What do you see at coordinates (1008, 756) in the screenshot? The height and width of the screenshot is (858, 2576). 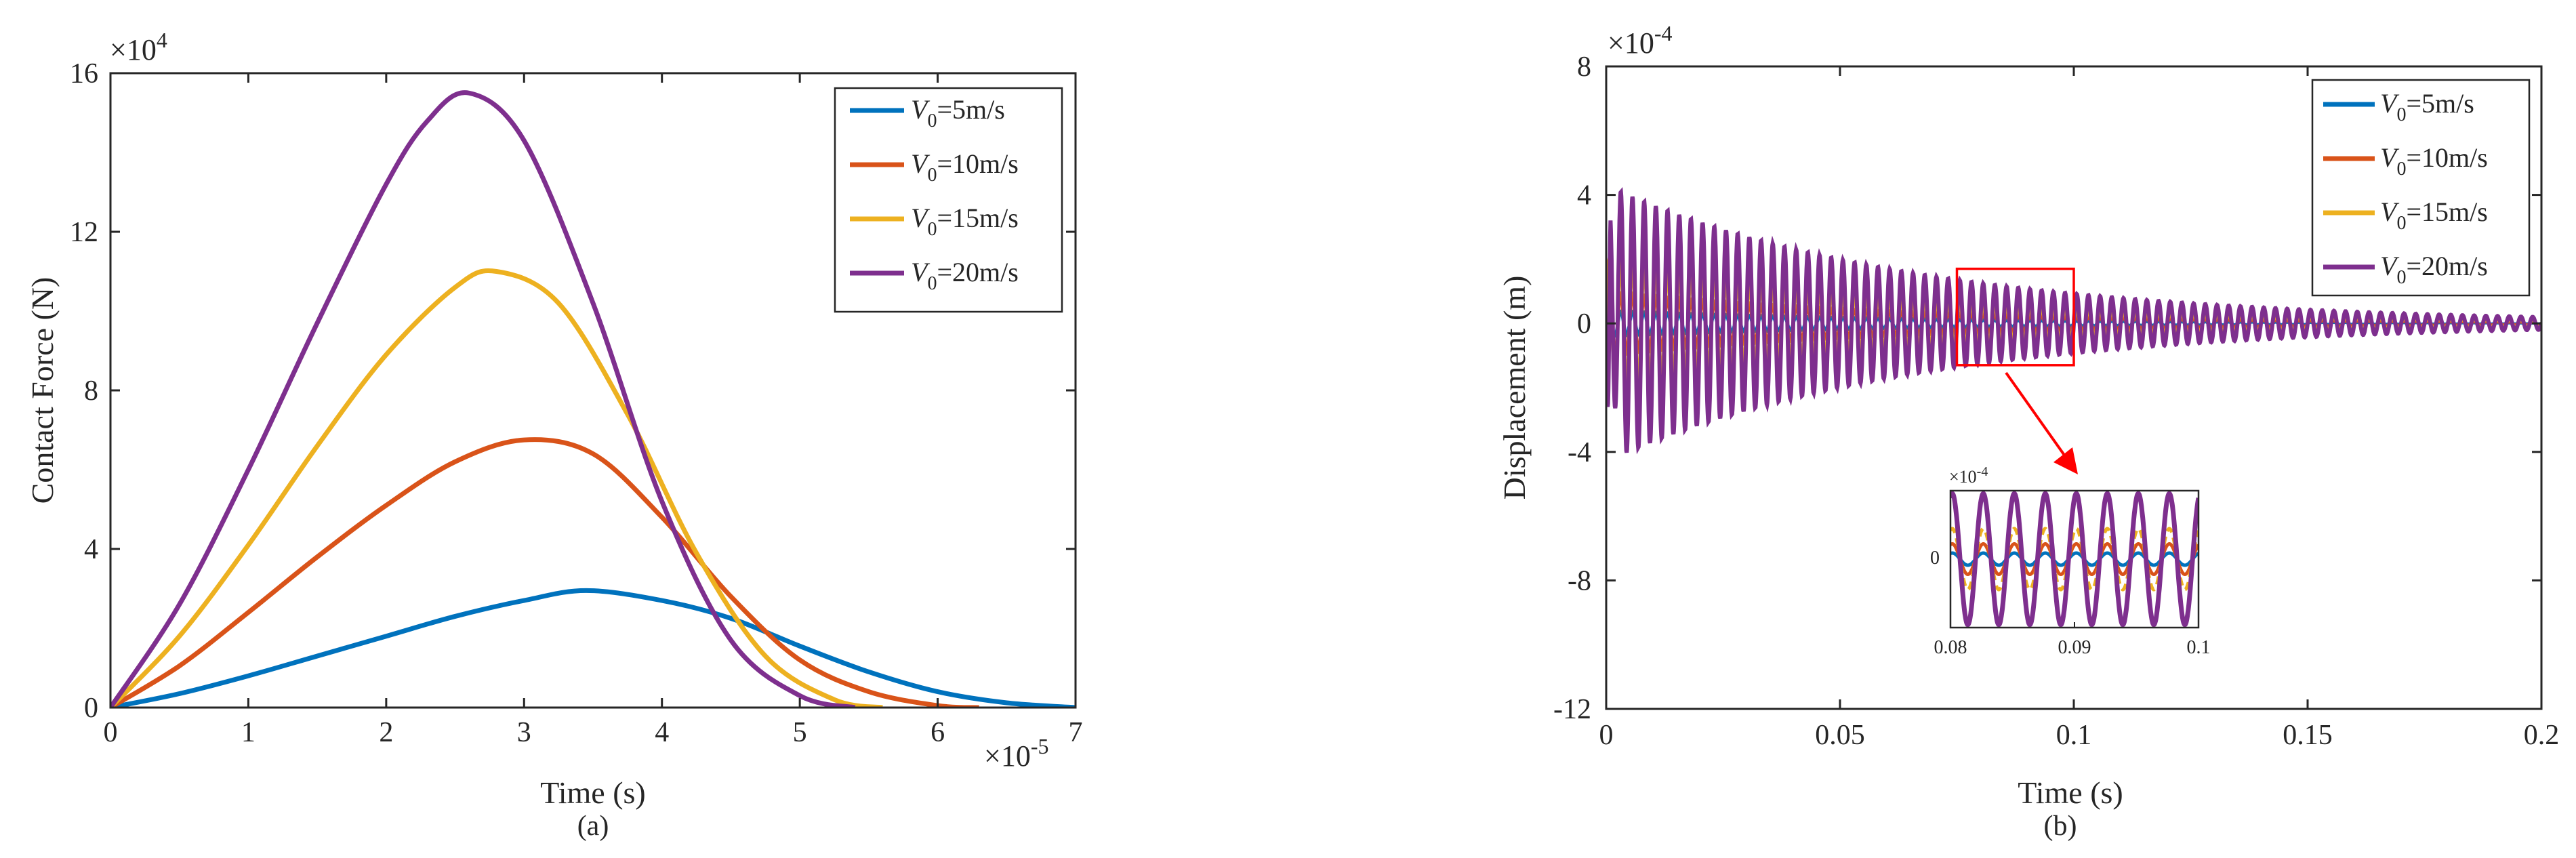 I see `panel-a-x-exponent-base: ×10` at bounding box center [1008, 756].